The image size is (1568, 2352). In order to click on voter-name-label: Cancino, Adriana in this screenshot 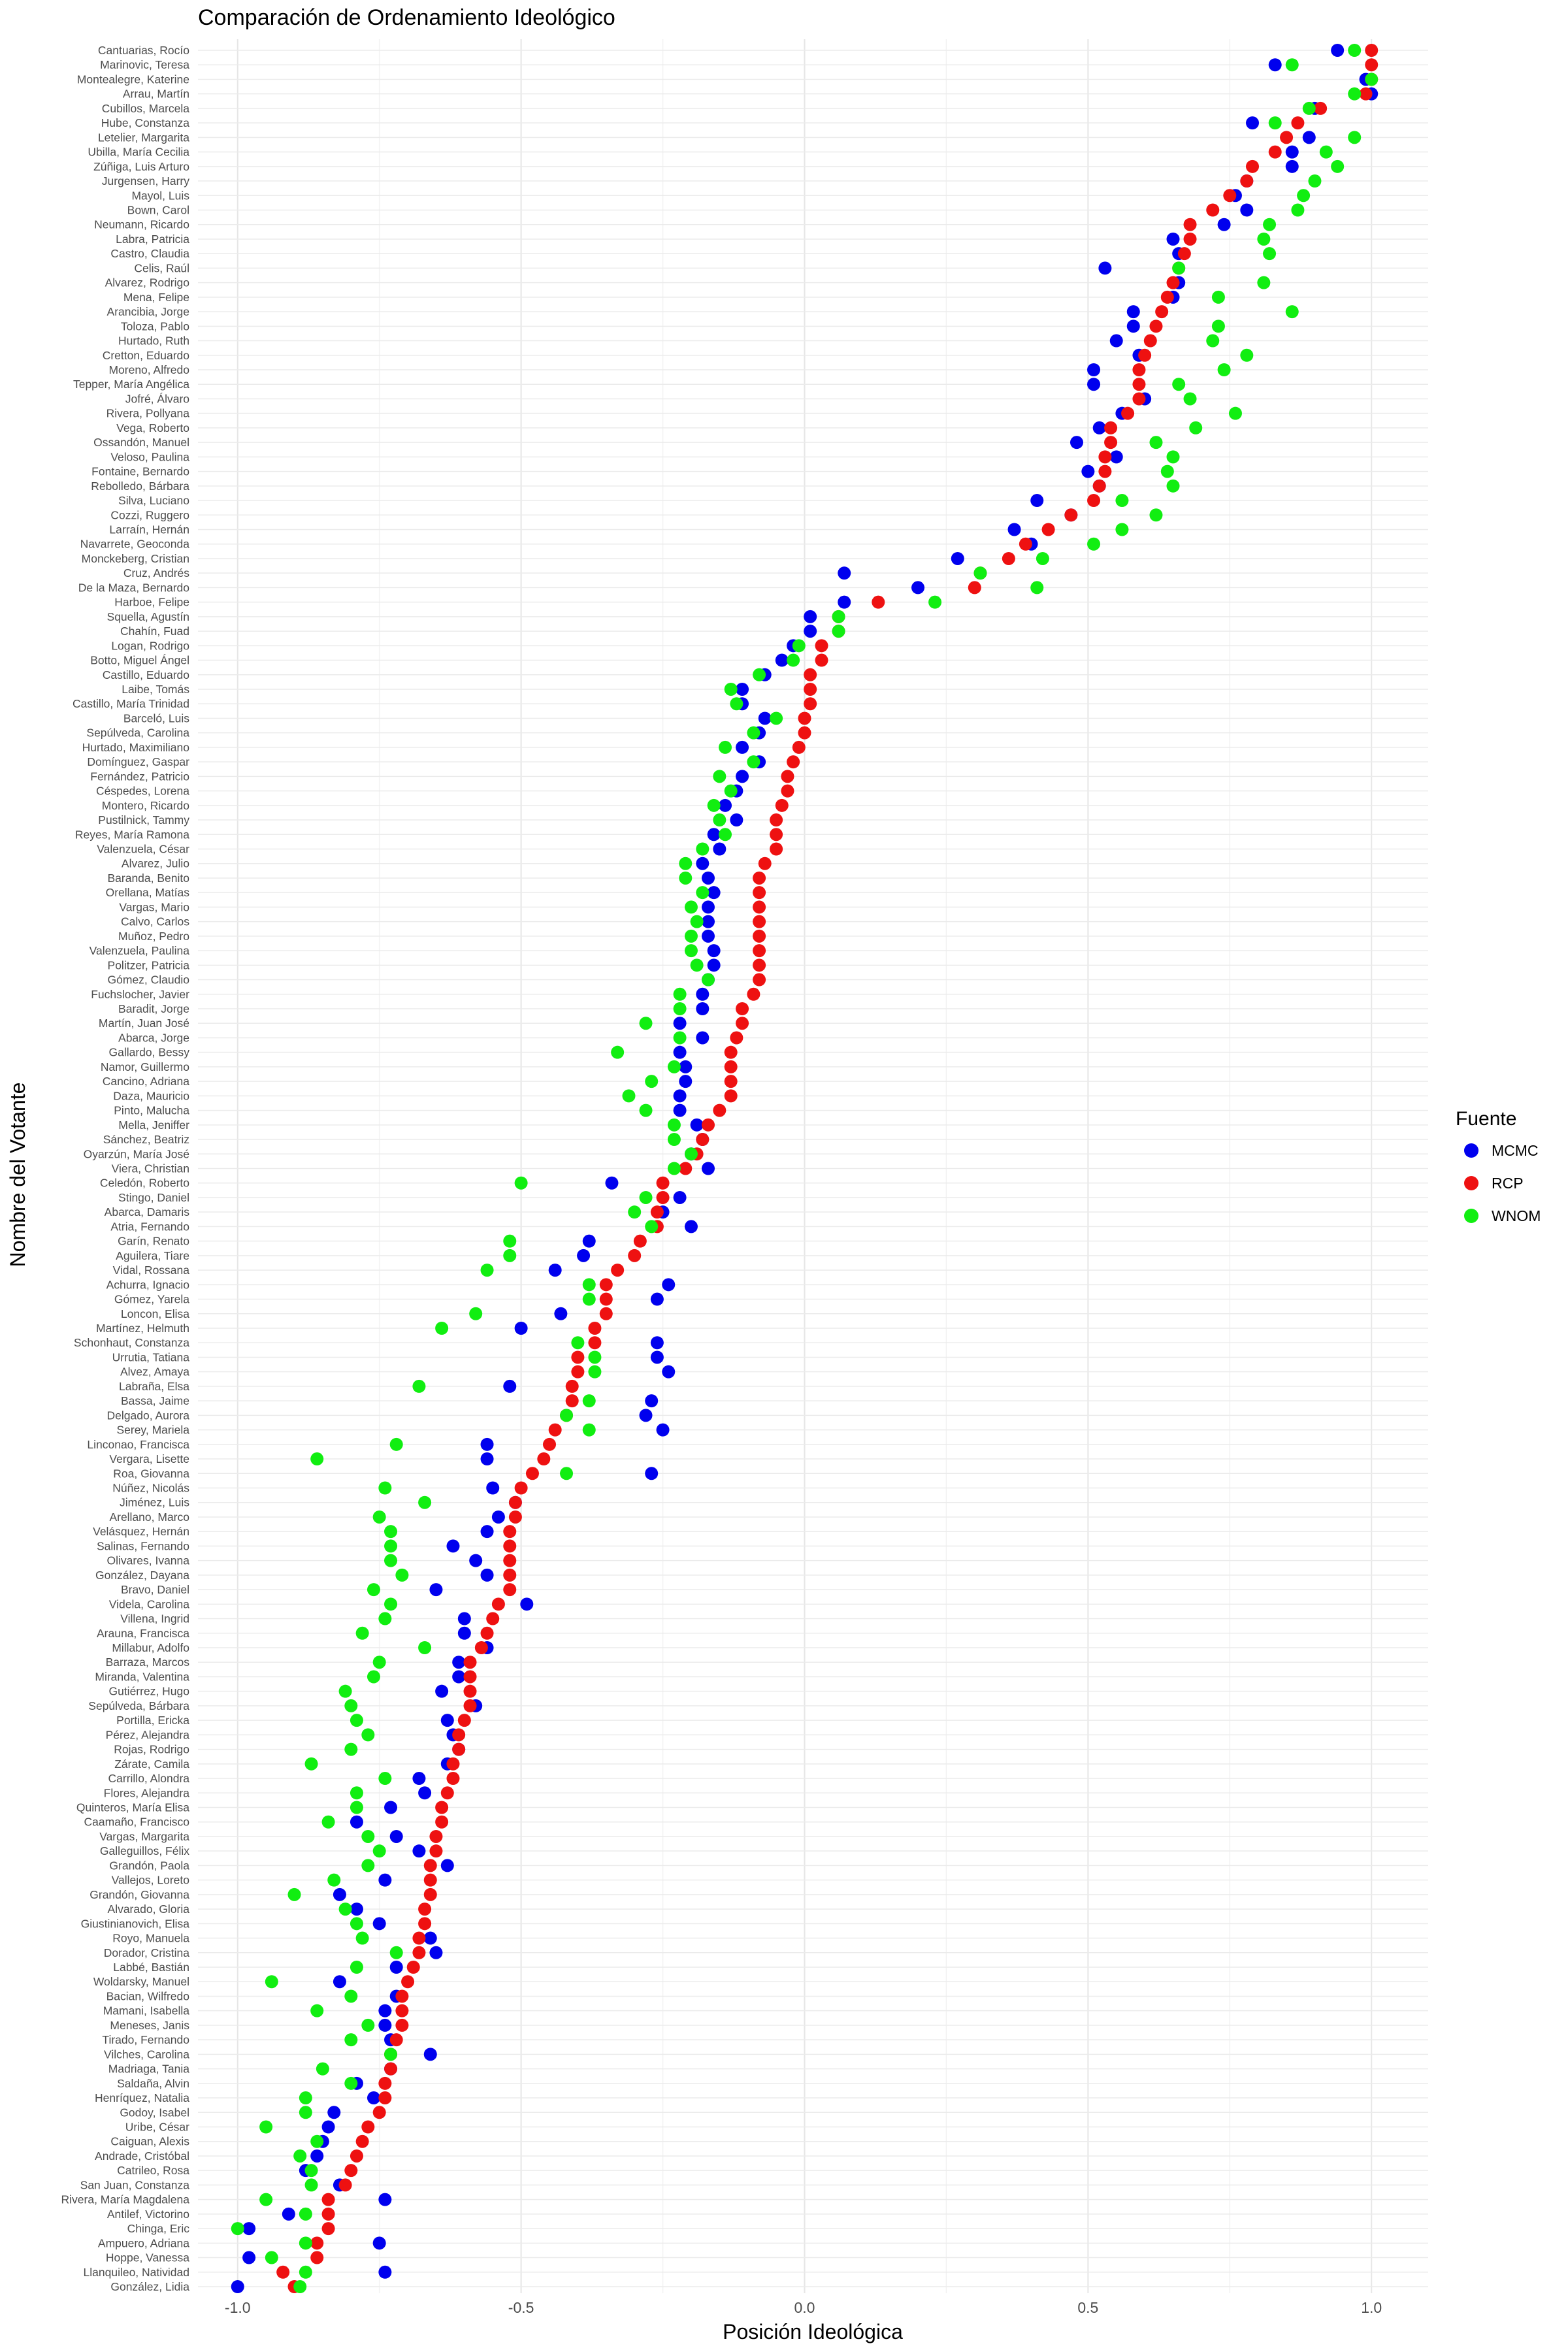, I will do `click(146, 1081)`.